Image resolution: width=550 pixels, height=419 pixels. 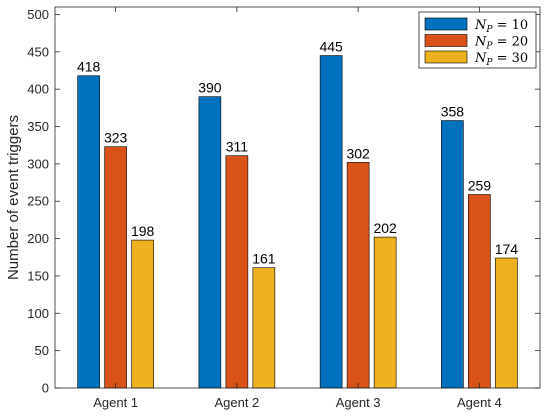 I want to click on y-tick-label: 300, so click(x=38, y=163).